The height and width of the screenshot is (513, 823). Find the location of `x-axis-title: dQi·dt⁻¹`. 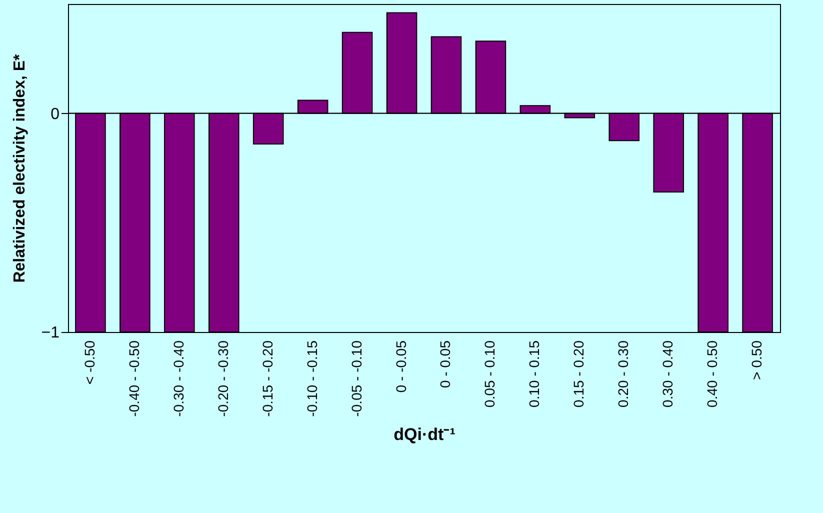

x-axis-title: dQi·dt⁻¹ is located at coordinates (425, 434).